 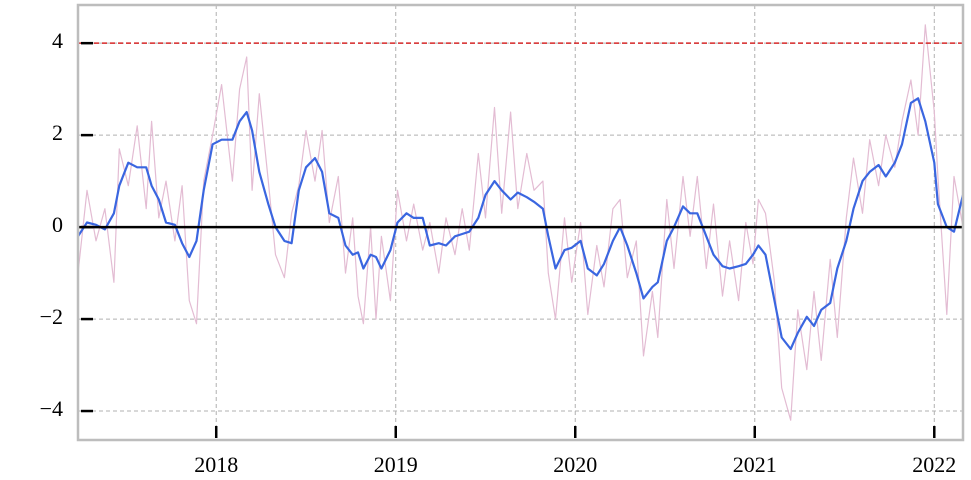 What do you see at coordinates (575, 464) in the screenshot?
I see `x-tick-label: 2020` at bounding box center [575, 464].